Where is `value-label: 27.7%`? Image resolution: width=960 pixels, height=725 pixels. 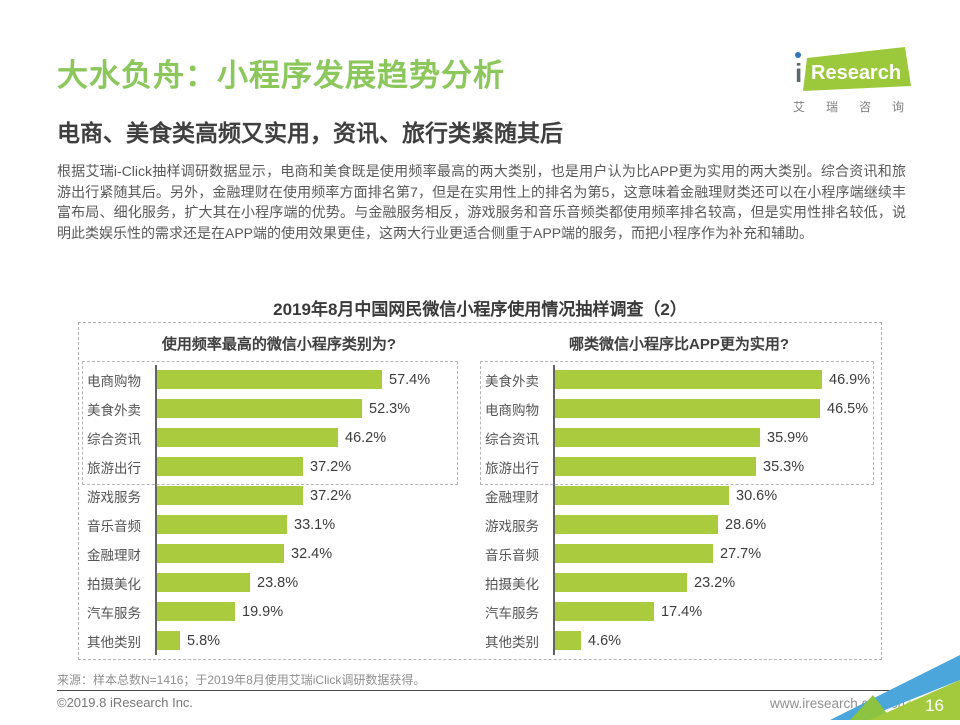
value-label: 27.7% is located at coordinates (741, 553).